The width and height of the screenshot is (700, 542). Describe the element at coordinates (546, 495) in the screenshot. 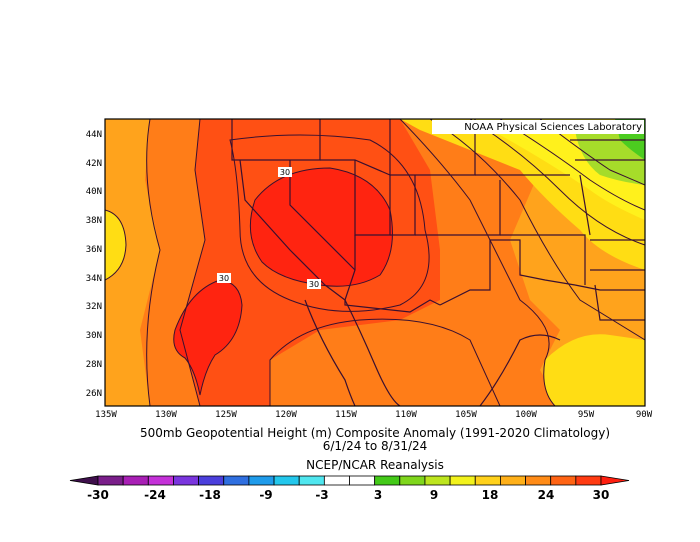

I see `colorbar-label: 24` at that location.